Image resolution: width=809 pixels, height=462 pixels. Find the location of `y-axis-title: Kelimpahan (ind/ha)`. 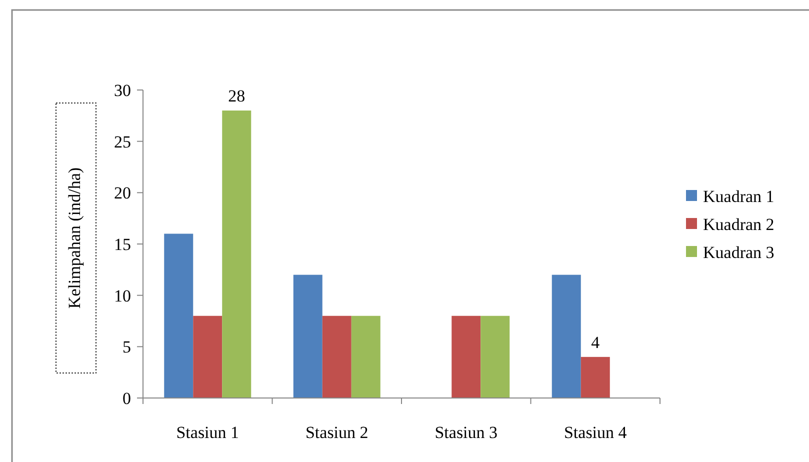

y-axis-title: Kelimpahan (ind/ha) is located at coordinates (74, 238).